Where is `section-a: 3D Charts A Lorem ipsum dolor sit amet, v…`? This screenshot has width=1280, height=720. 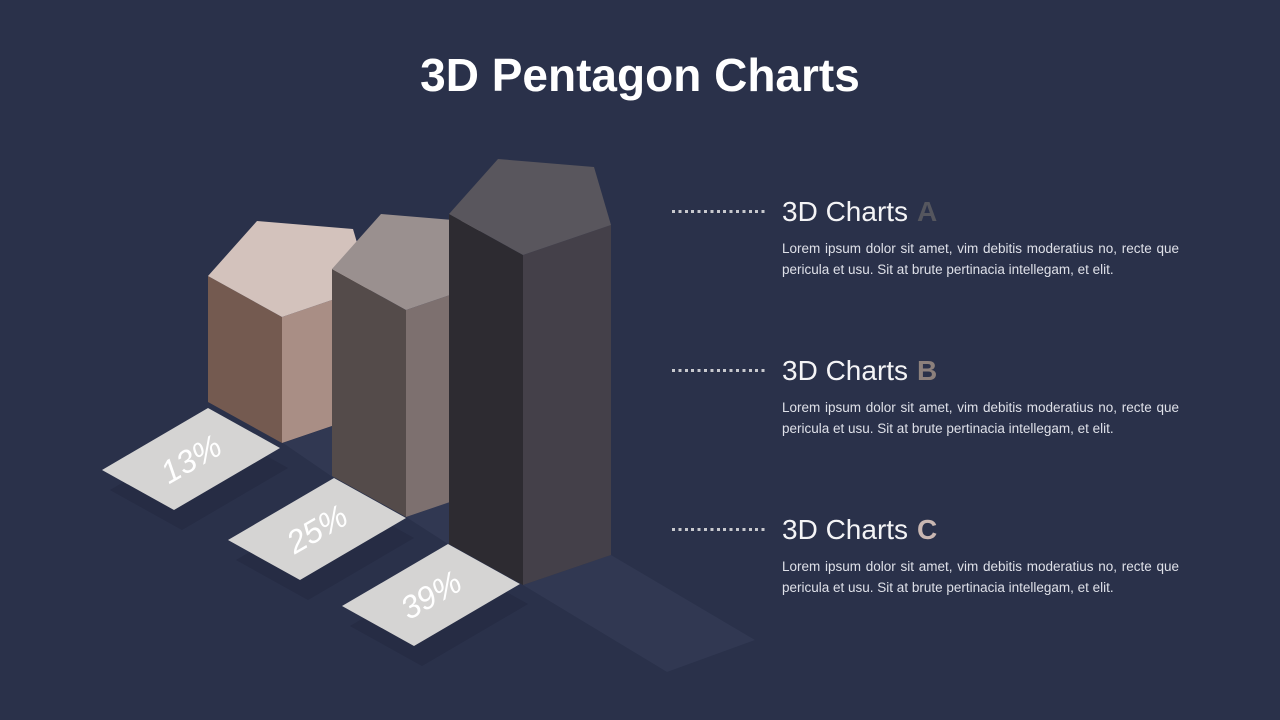
section-a: 3D Charts A Lorem ipsum dolor sit amet, v… is located at coordinates (932, 238).